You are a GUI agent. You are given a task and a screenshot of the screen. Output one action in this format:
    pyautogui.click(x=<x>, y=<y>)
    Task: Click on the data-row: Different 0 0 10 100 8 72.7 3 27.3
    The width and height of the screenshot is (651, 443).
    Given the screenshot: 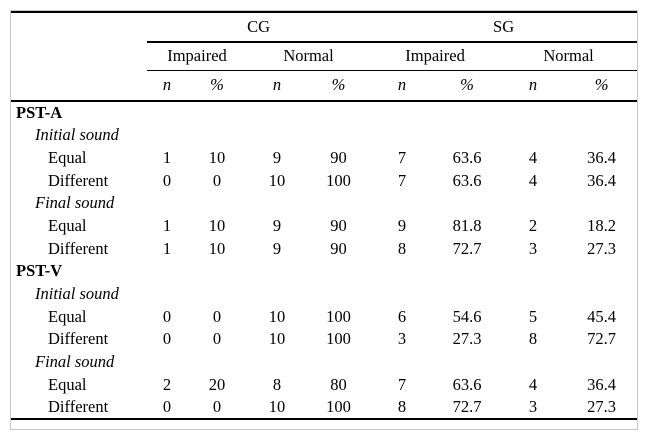 What is the action you would take?
    pyautogui.click(x=324, y=407)
    